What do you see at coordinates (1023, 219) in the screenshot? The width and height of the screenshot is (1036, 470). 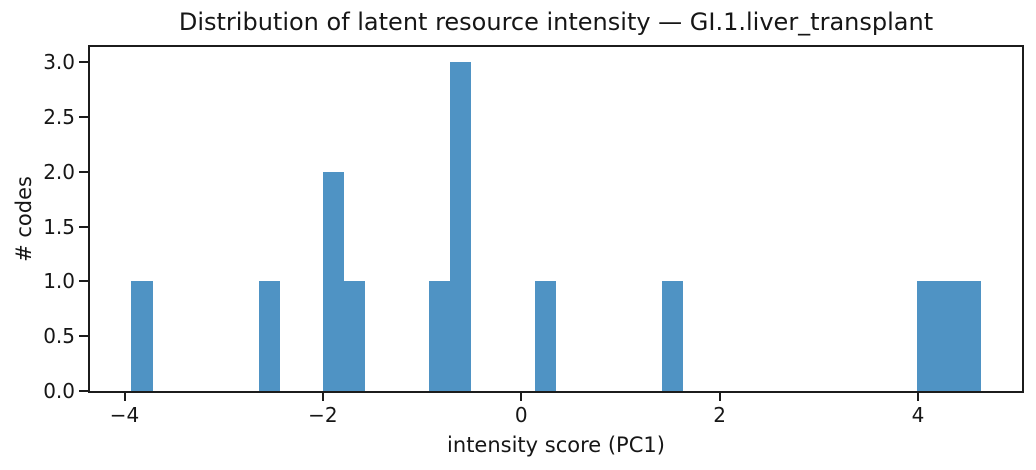 I see `plot-border-right` at bounding box center [1023, 219].